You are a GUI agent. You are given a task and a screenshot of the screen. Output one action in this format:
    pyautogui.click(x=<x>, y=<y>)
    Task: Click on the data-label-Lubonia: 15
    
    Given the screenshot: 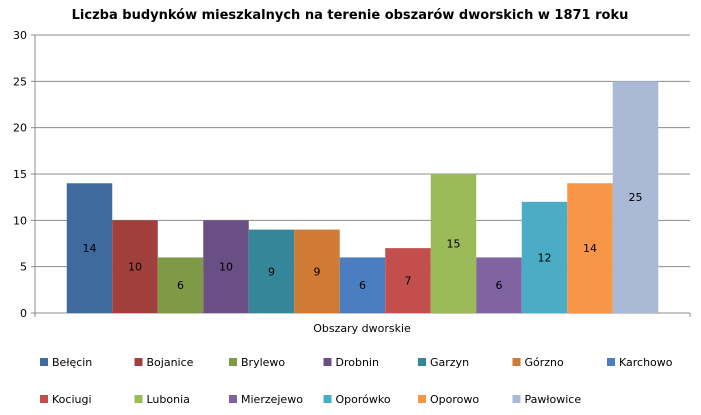 What is the action you would take?
    pyautogui.click(x=454, y=244)
    